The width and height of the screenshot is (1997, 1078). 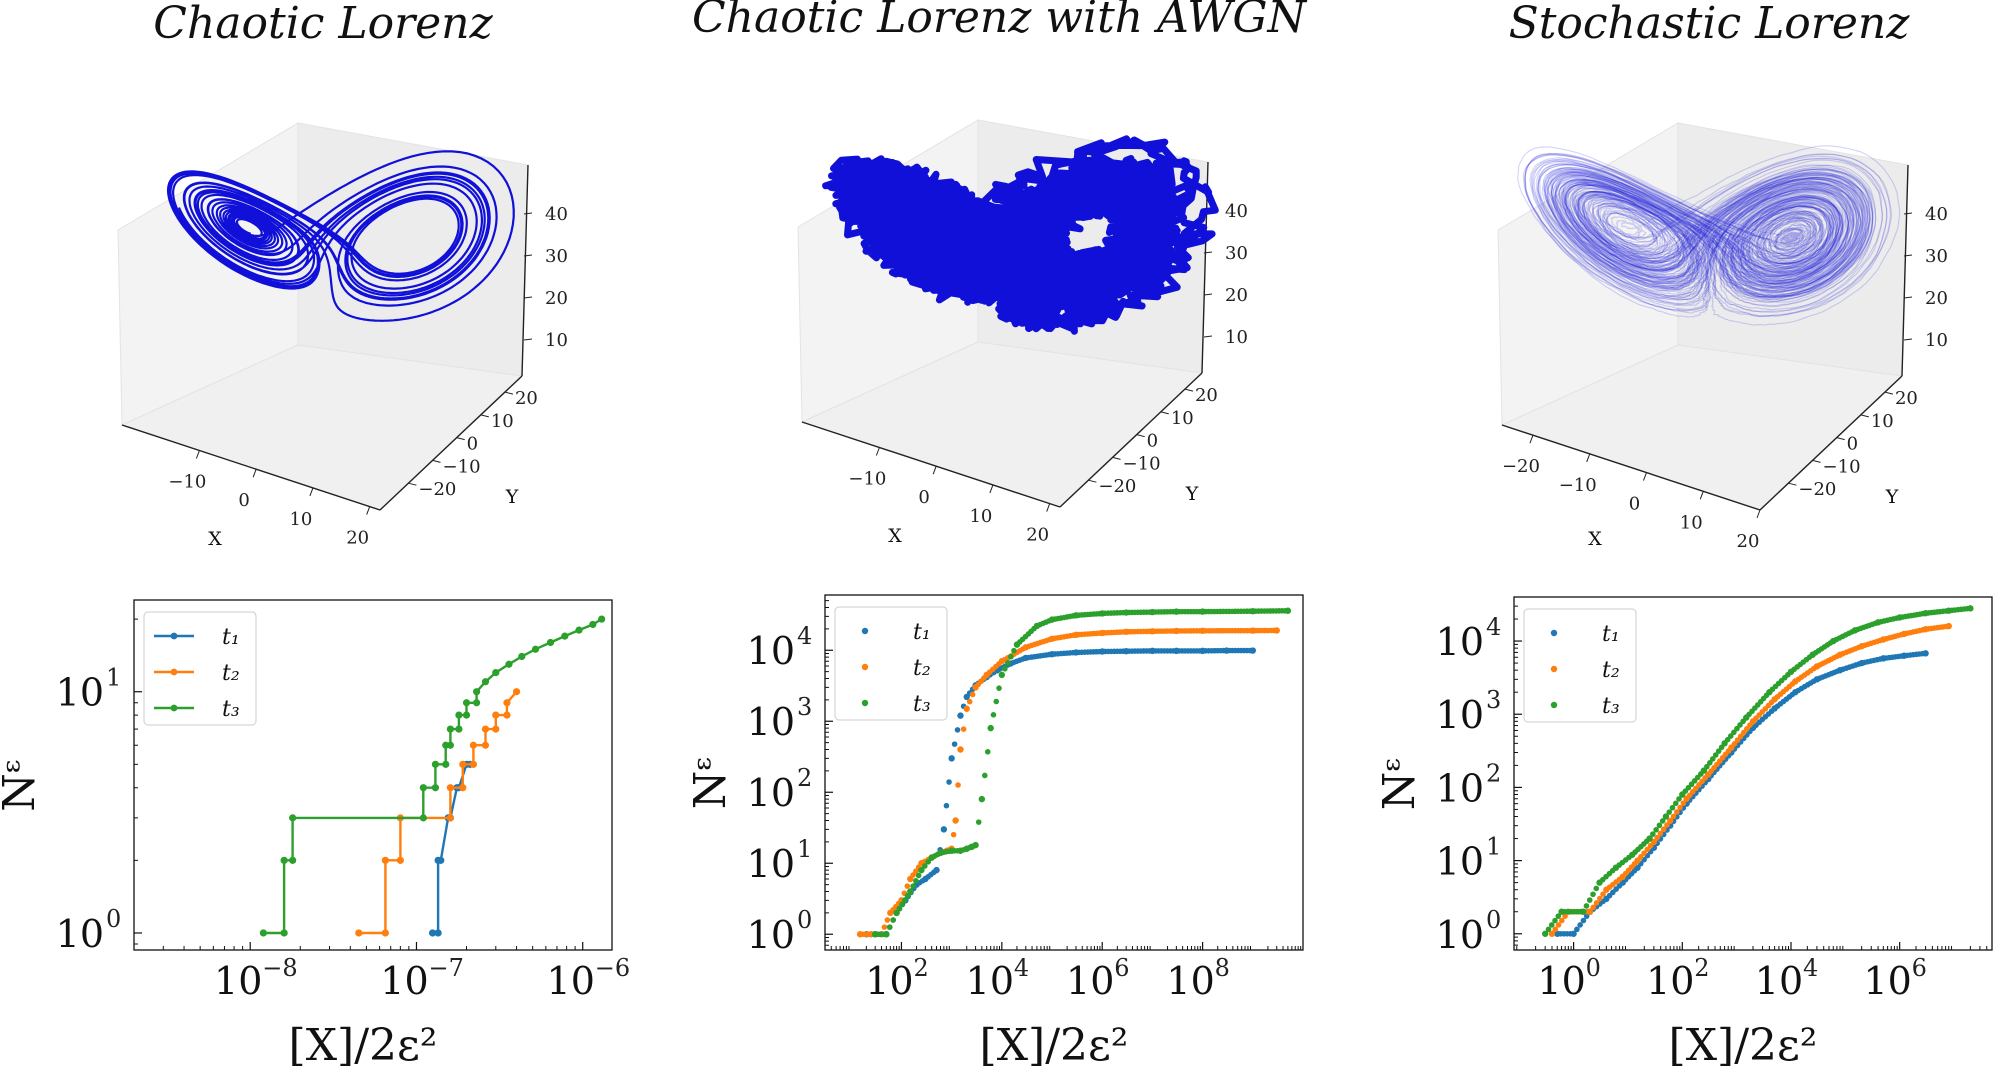 What do you see at coordinates (922, 668) in the screenshot?
I see `legend-label-2: t₂` at bounding box center [922, 668].